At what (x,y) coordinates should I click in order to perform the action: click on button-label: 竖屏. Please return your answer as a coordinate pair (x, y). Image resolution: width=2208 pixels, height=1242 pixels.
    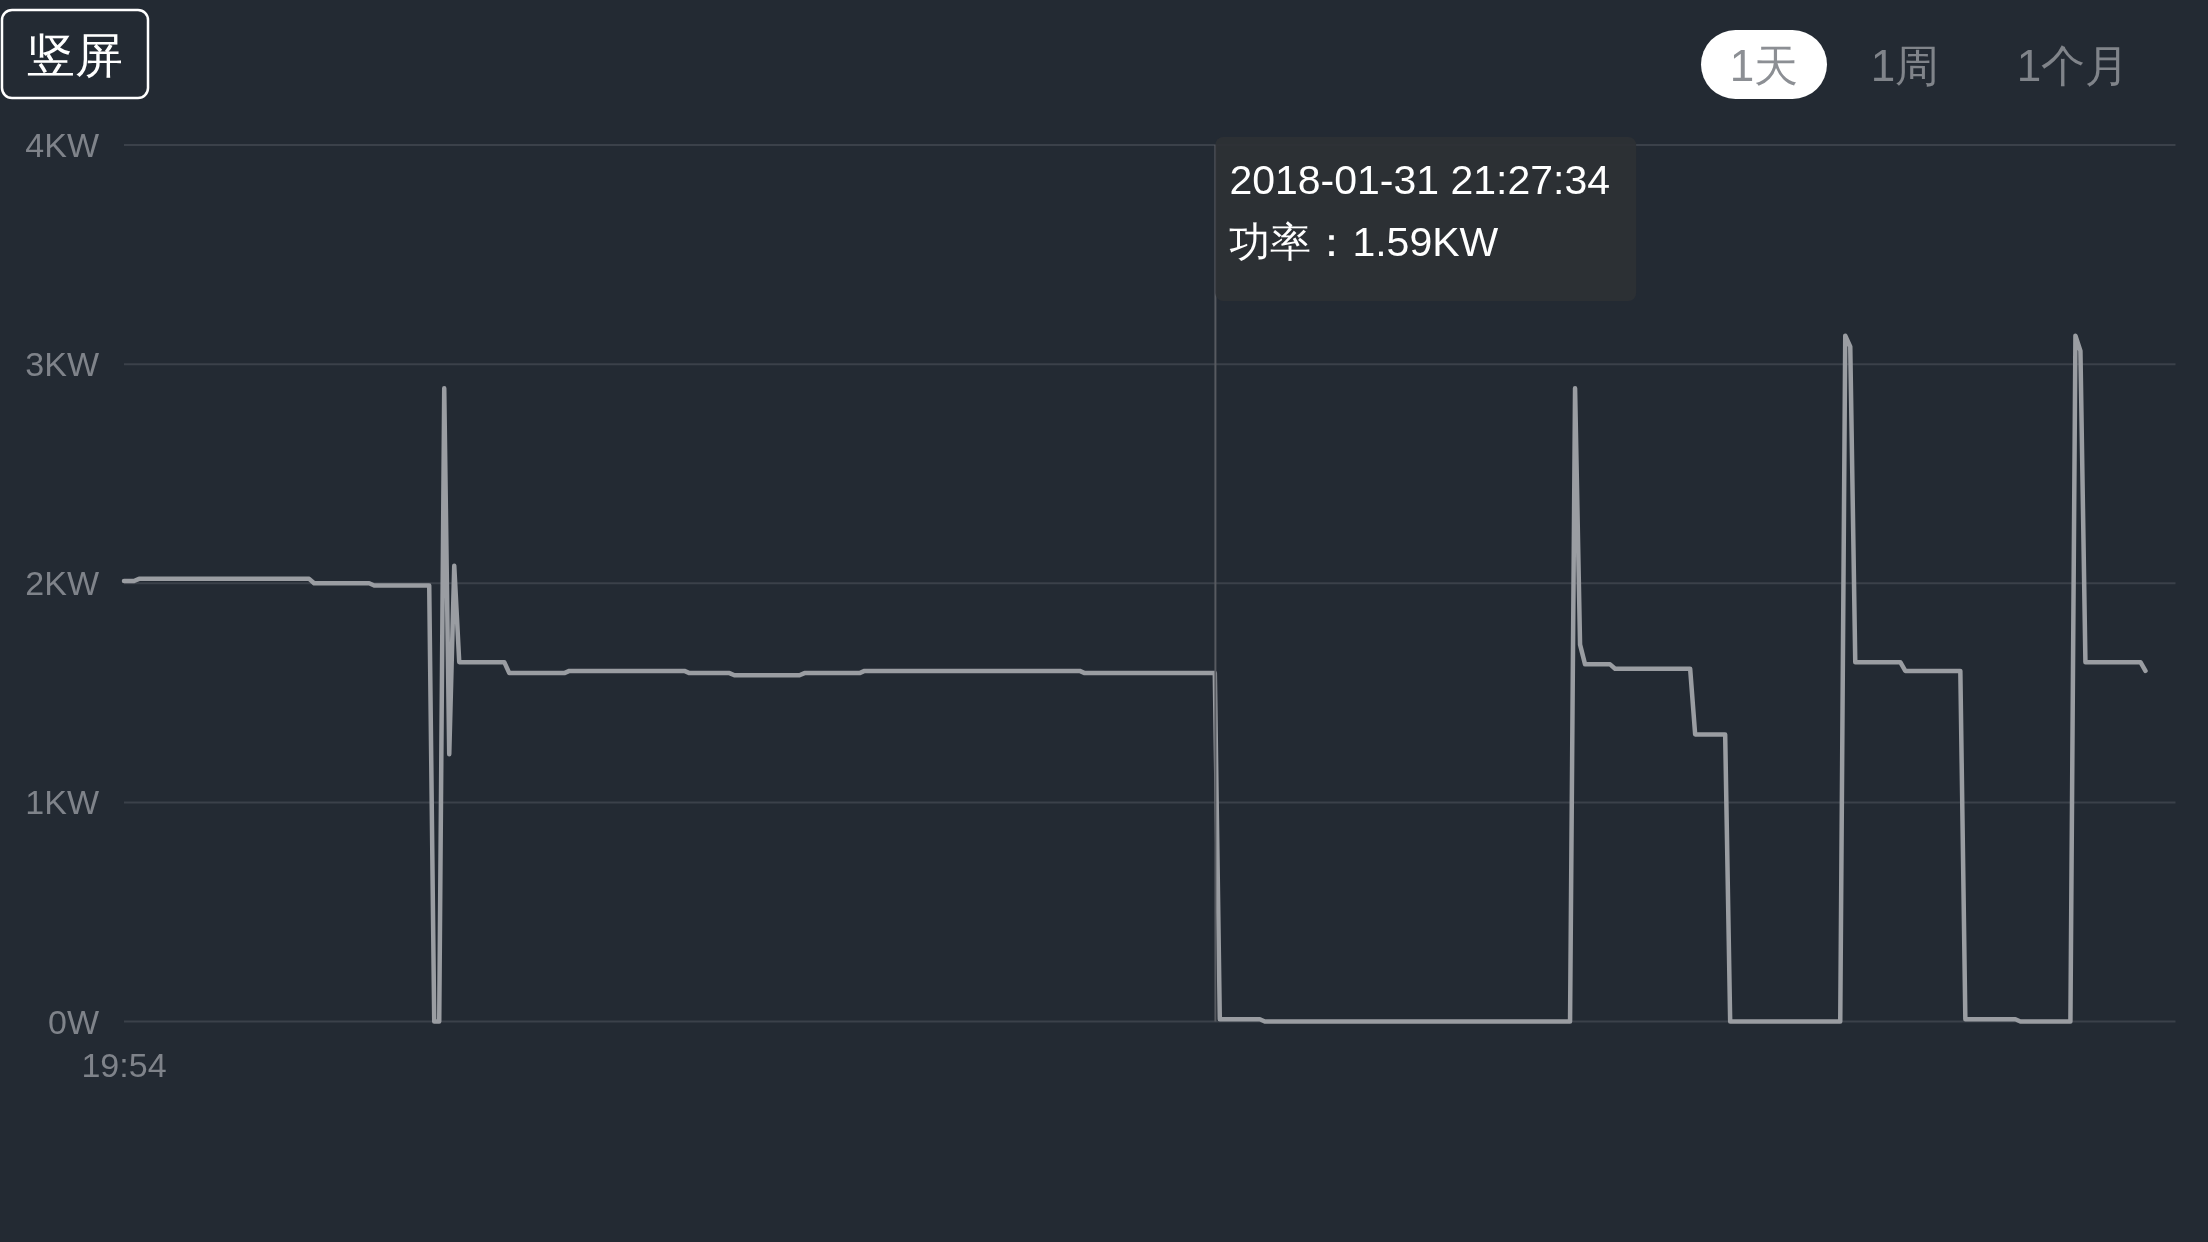
    Looking at the image, I should click on (75, 55).